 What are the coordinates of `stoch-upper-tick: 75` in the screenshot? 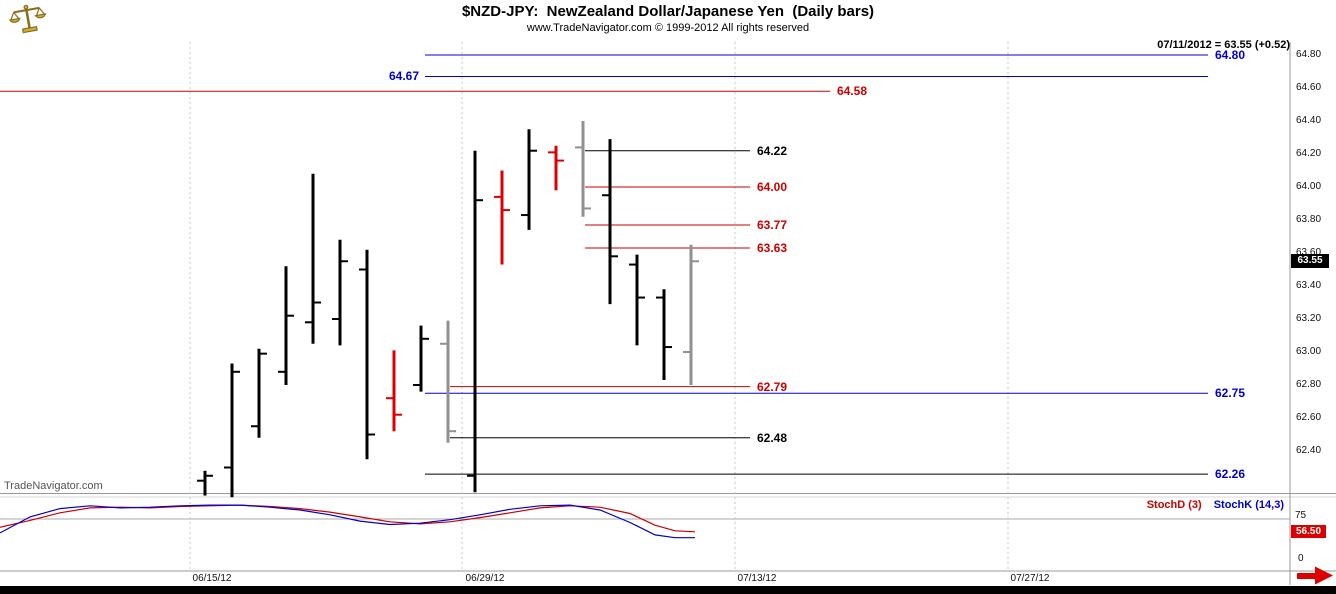 It's located at (1301, 515).